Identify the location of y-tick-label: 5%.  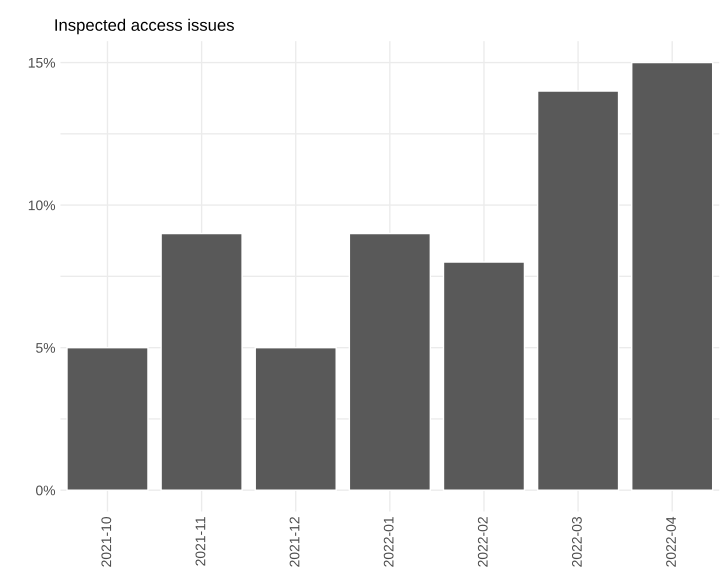
(46, 348).